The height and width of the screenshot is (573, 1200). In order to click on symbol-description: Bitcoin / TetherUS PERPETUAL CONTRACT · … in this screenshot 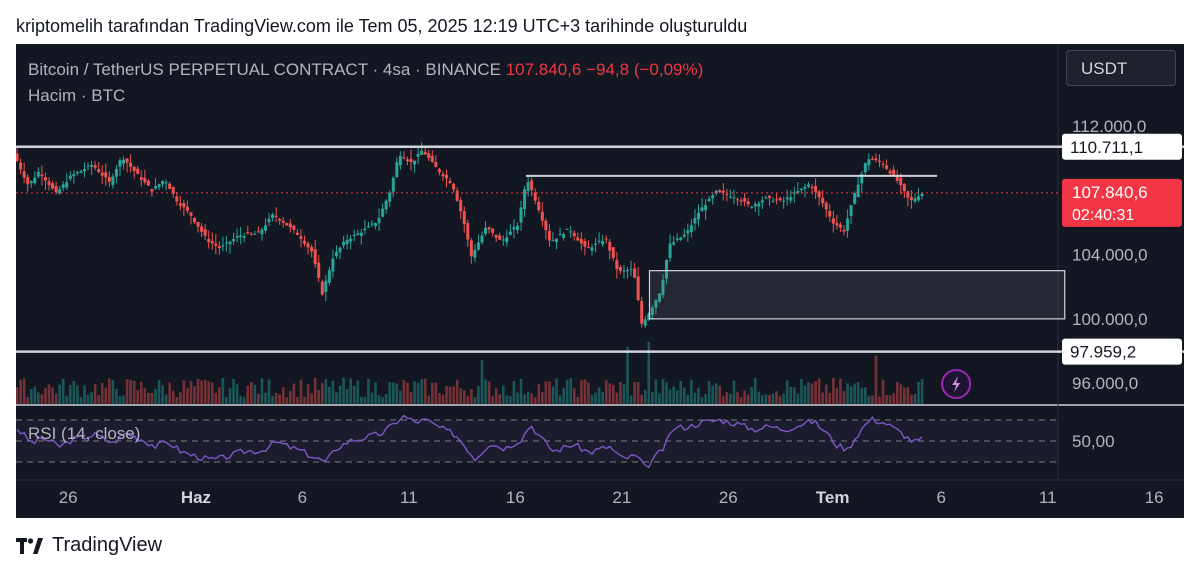, I will do `click(264, 69)`.